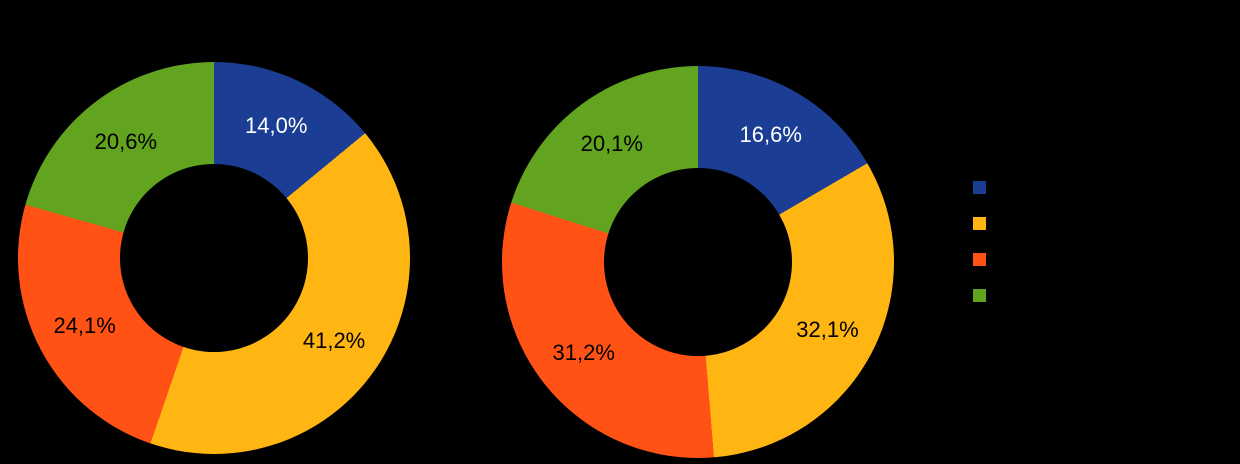  Describe the element at coordinates (276, 125) in the screenshot. I see `slice-label: 14,0%` at that location.